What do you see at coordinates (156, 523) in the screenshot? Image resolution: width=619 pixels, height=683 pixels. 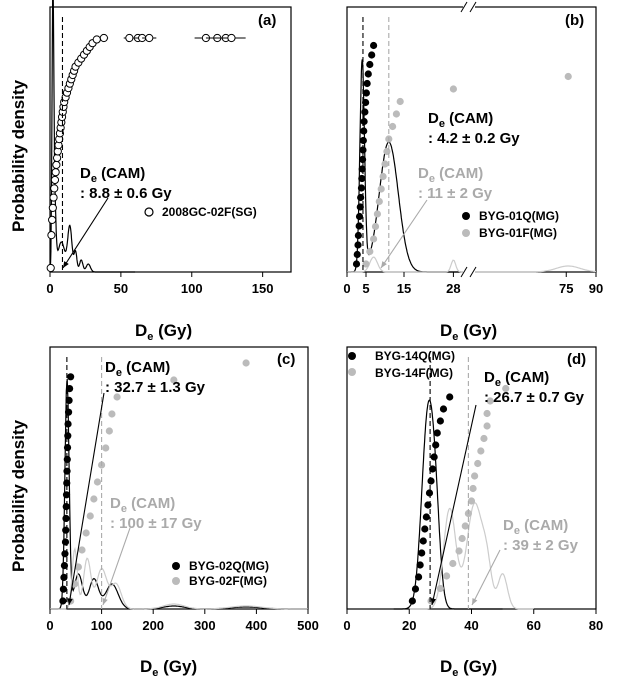 I see `cam-annotation-value: : 100 ± 17 Gy` at bounding box center [156, 523].